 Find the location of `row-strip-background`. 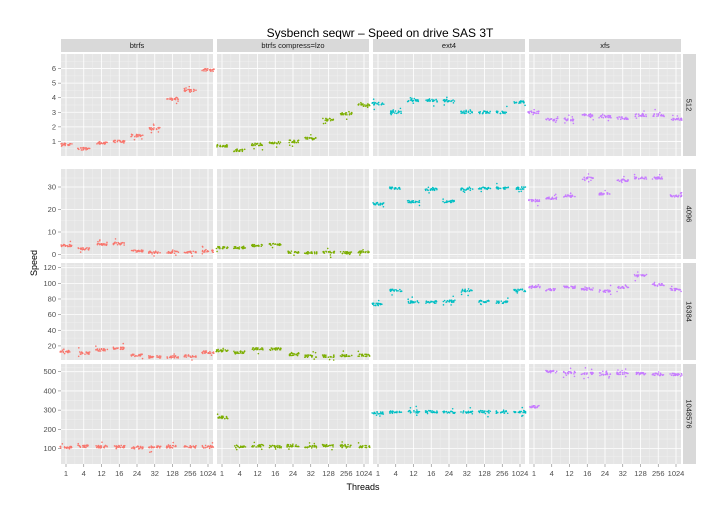

row-strip-background is located at coordinates (689, 311).